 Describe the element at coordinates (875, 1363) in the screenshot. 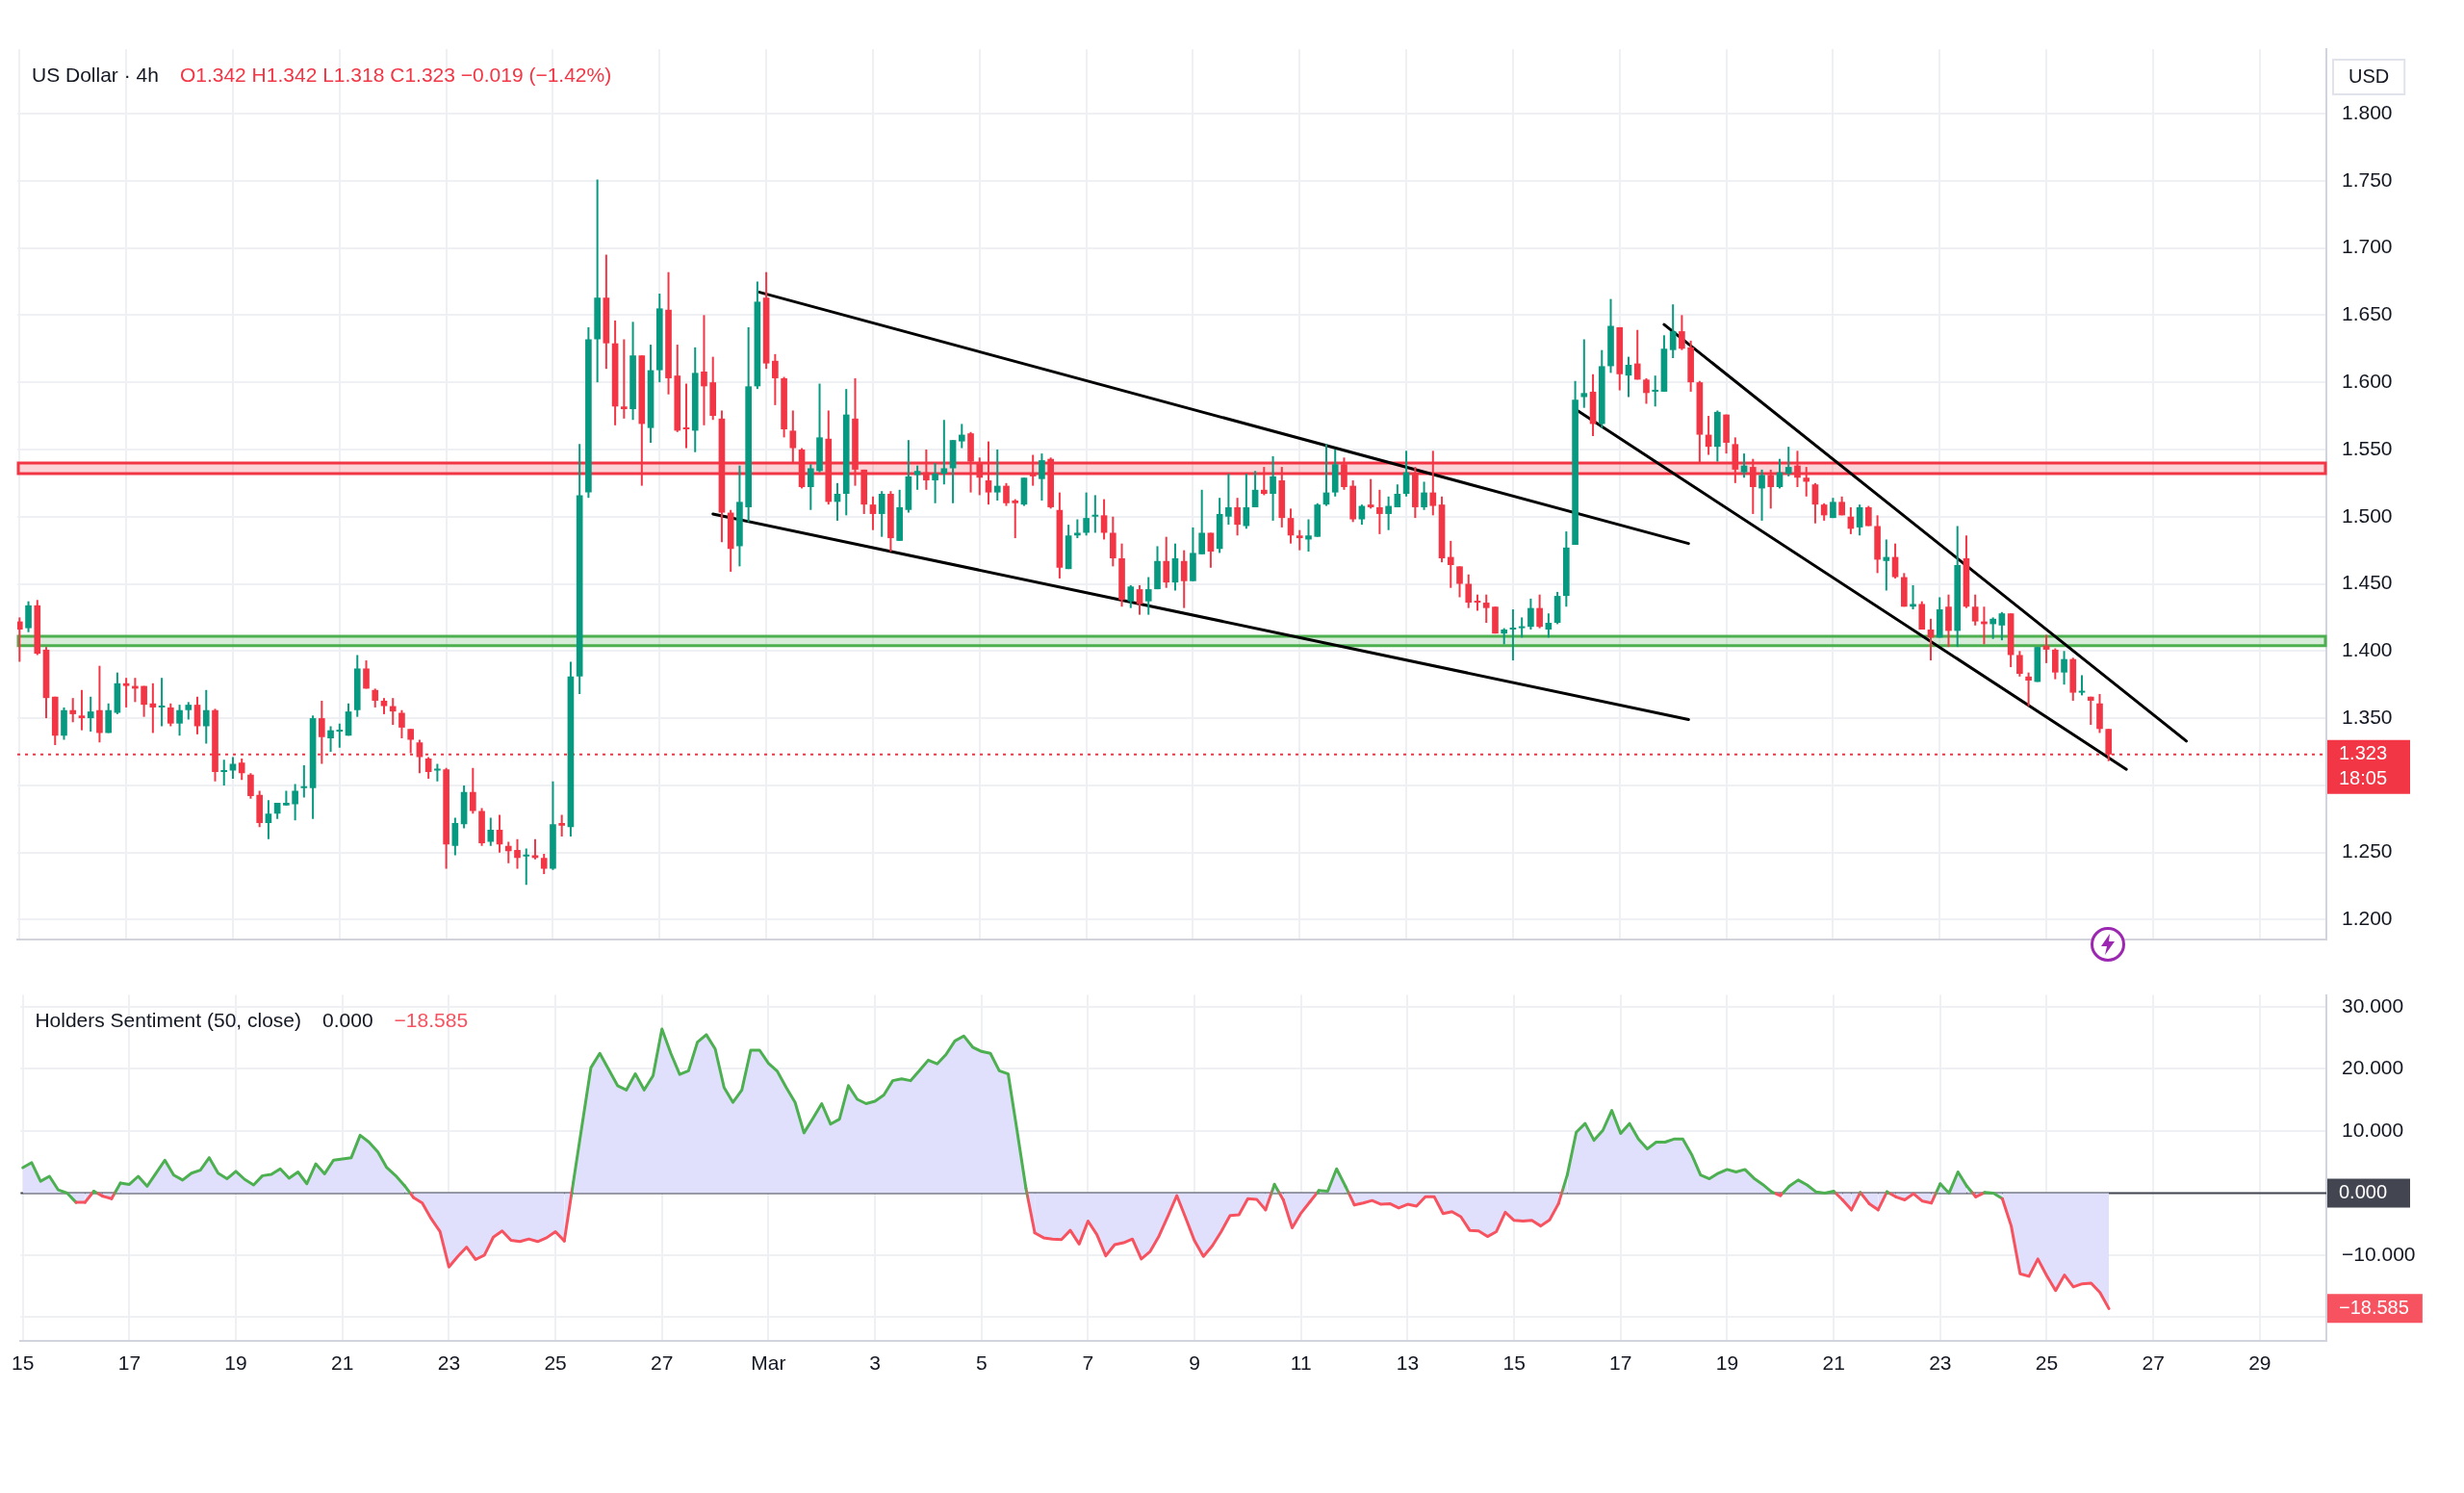

I see `x-tick-label: 3` at that location.